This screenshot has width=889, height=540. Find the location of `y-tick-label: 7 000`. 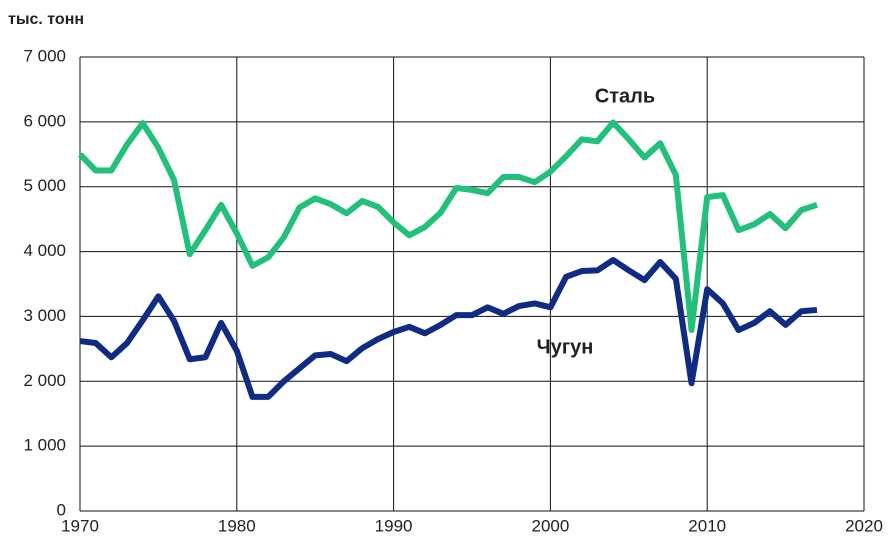

y-tick-label: 7 000 is located at coordinates (44, 55).